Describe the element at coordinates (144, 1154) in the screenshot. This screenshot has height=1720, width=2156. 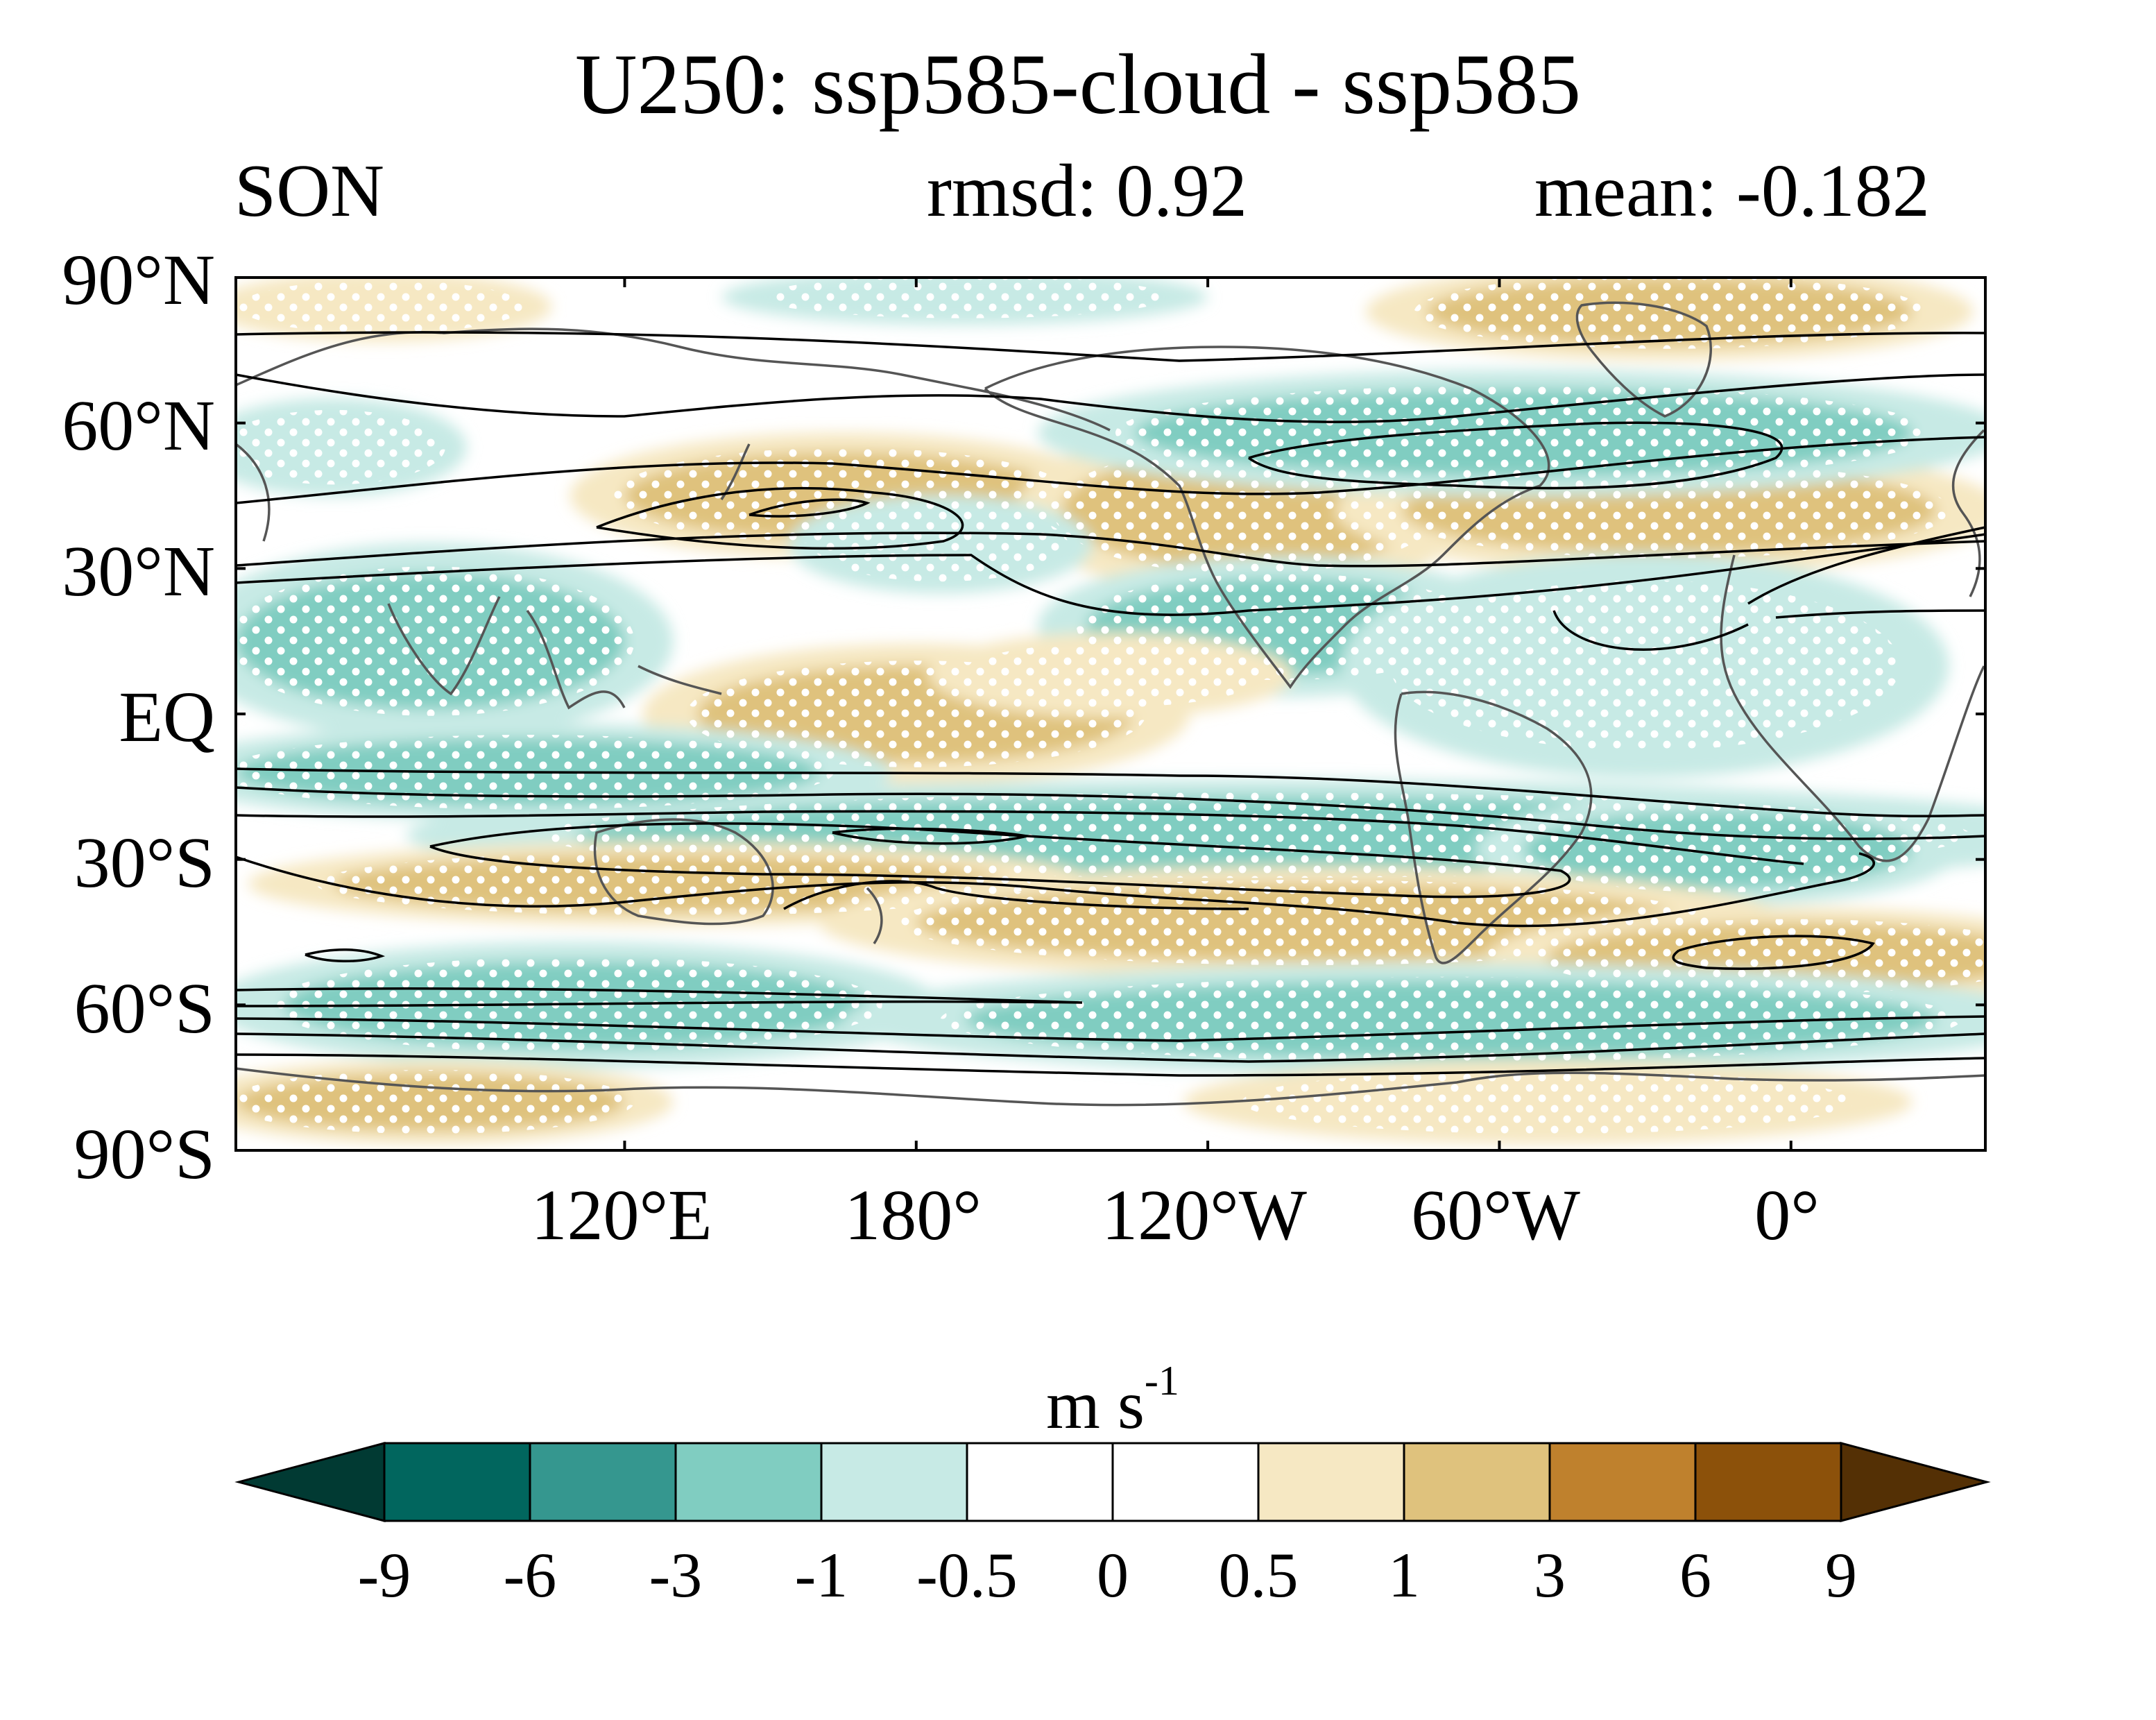
I see `lat-label-90s: 90°S` at that location.